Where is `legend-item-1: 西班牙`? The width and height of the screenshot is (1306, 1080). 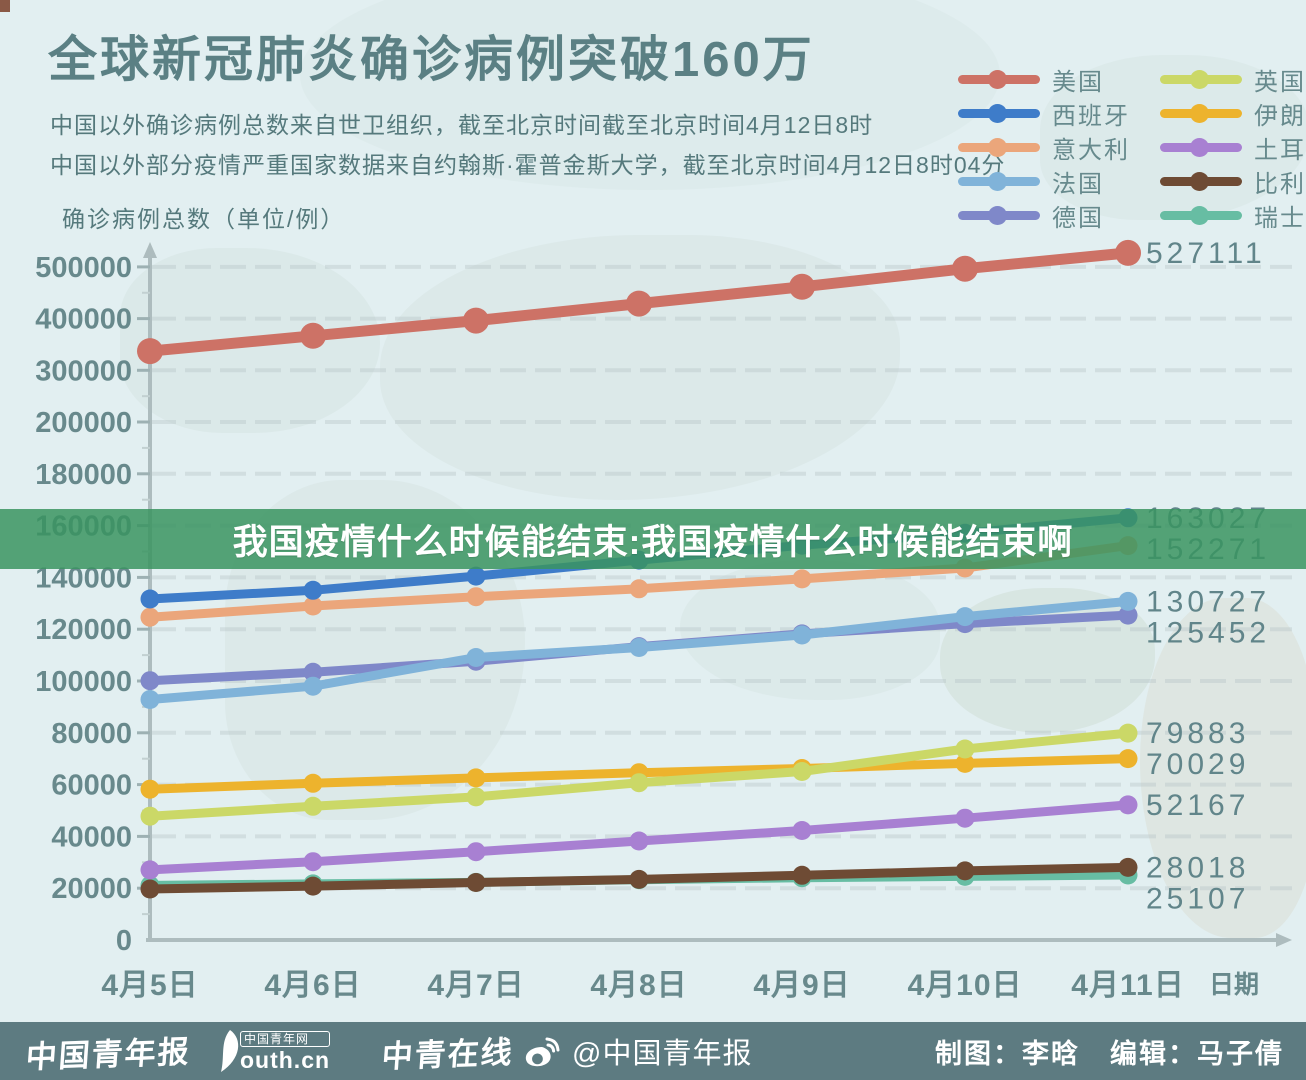 legend-item-1: 西班牙 is located at coordinates (1044, 113).